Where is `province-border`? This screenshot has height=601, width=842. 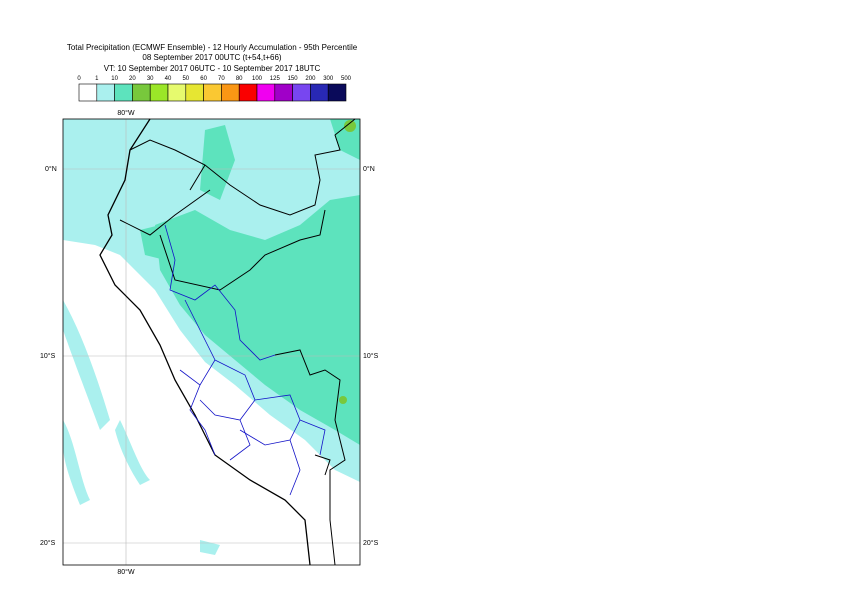
province-border is located at coordinates (245, 360).